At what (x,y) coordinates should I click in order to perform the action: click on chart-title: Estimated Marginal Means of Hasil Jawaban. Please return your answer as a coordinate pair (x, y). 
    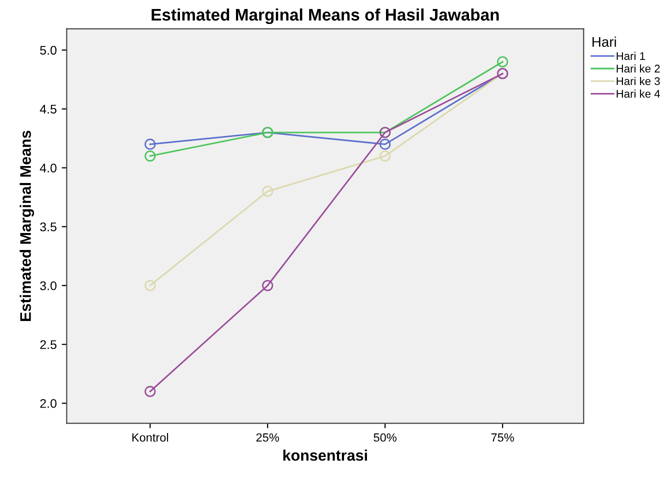
    Looking at the image, I should click on (325, 16).